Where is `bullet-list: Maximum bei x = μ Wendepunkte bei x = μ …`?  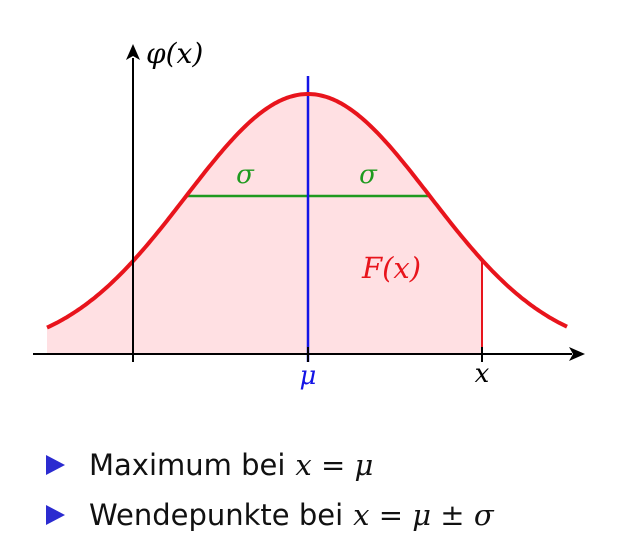 bullet-list: Maximum bei x = μ Wendepunkte bei x = μ … is located at coordinates (270, 490).